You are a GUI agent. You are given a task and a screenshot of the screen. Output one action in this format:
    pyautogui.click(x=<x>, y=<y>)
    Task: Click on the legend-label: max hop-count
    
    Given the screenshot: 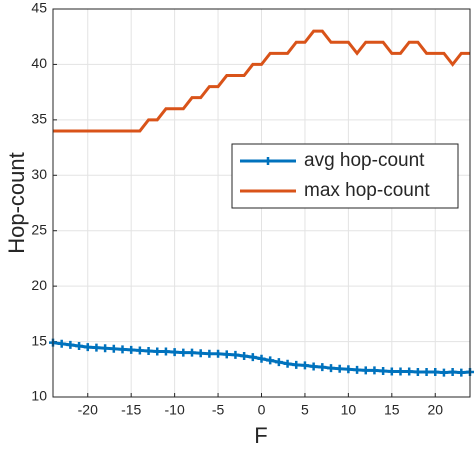 What is the action you would take?
    pyautogui.click(x=367, y=190)
    